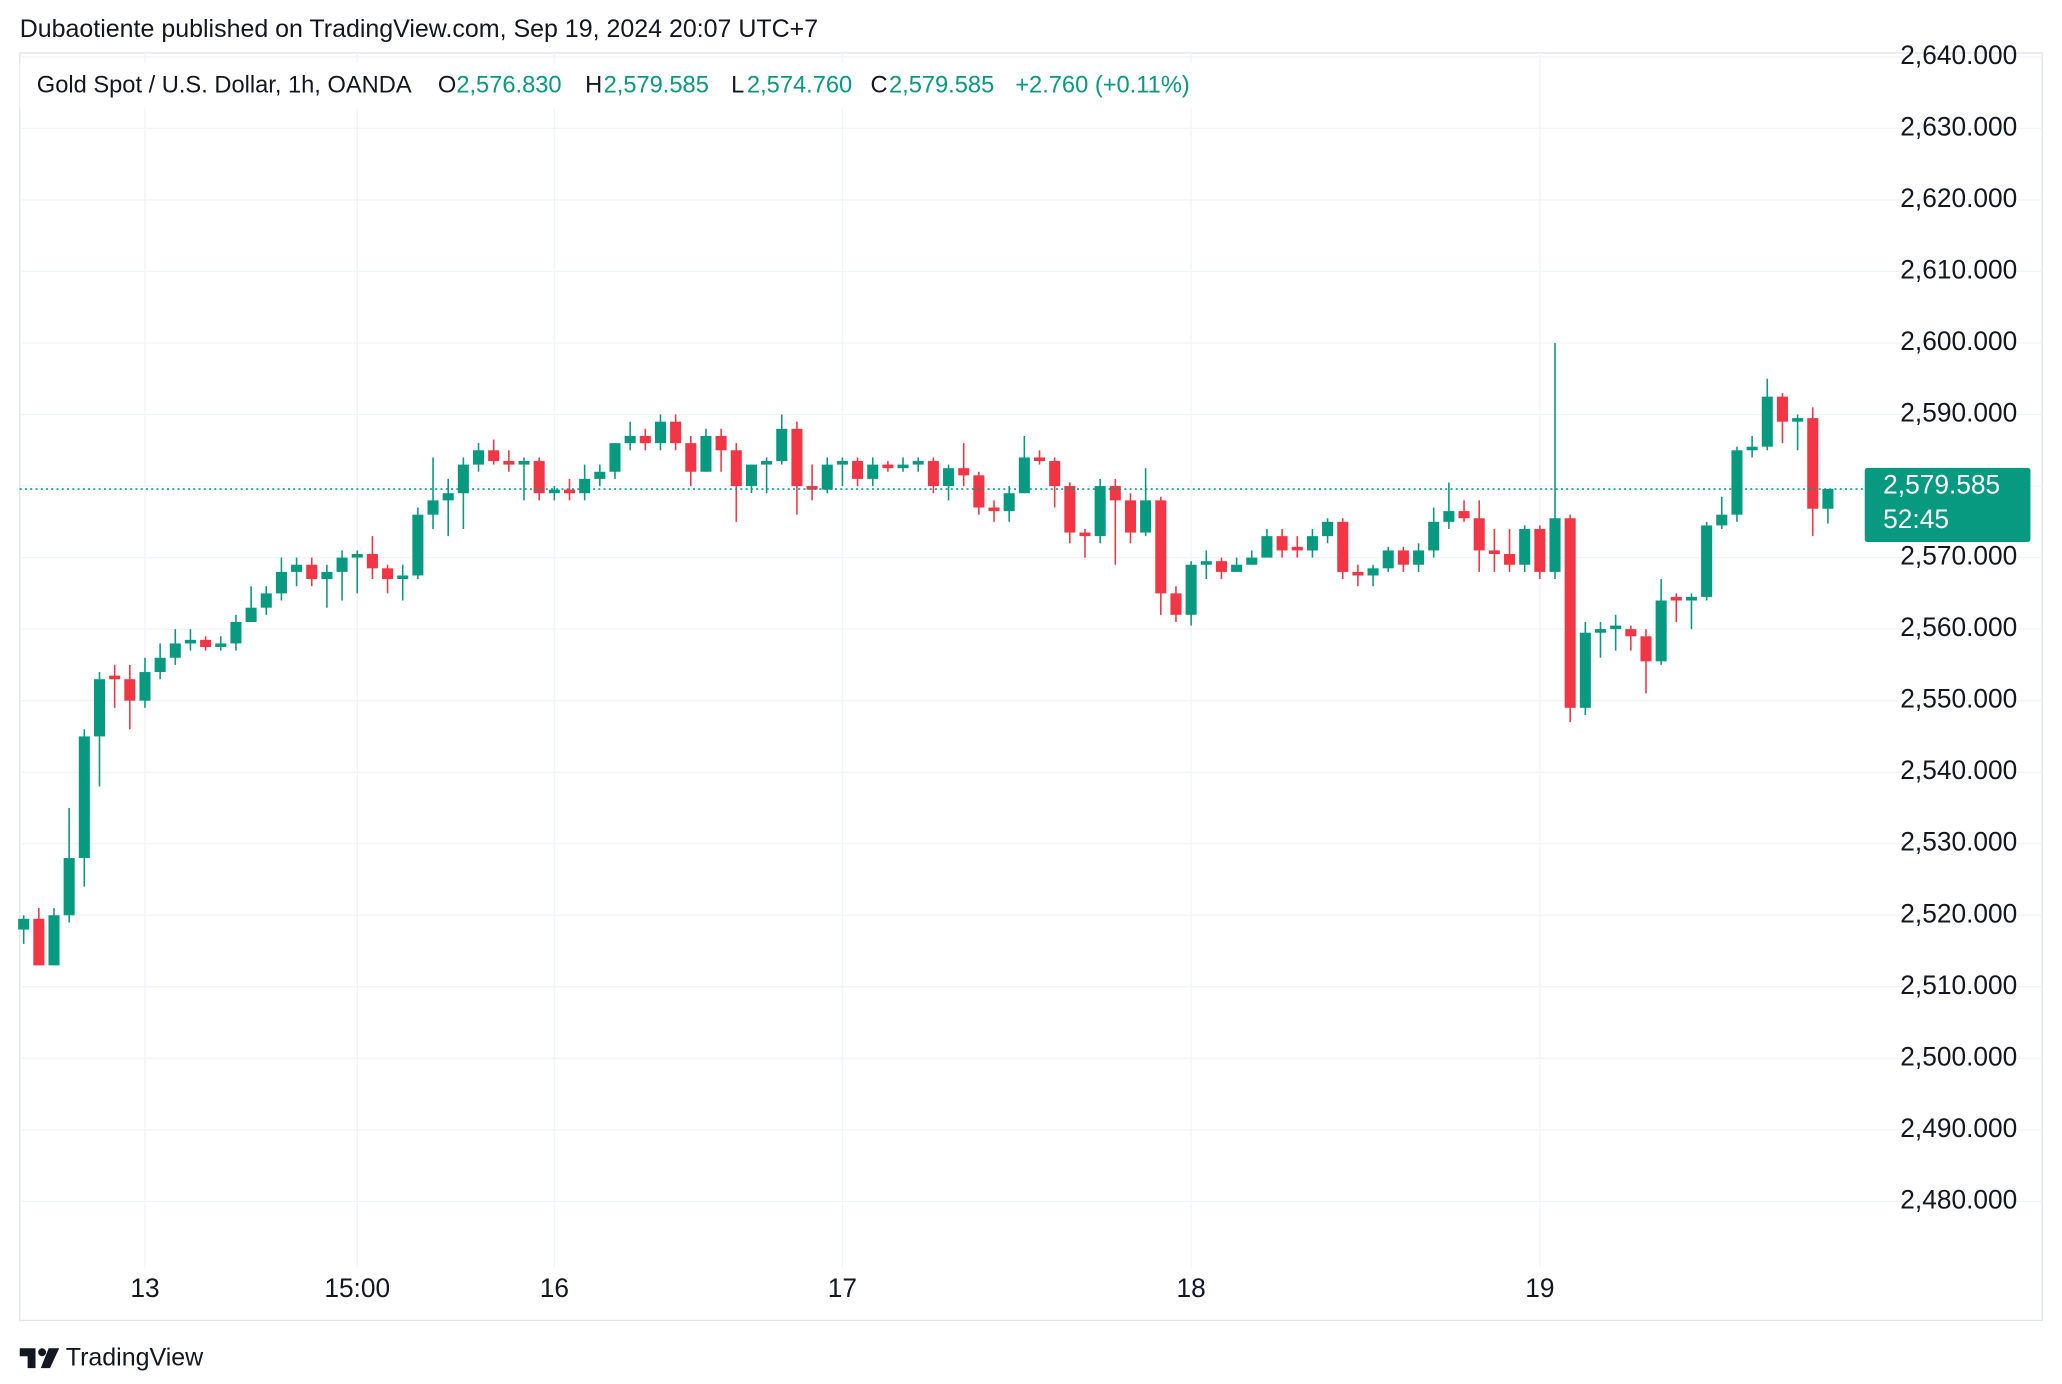  What do you see at coordinates (135, 1357) in the screenshot?
I see `brand-name: TradingView` at bounding box center [135, 1357].